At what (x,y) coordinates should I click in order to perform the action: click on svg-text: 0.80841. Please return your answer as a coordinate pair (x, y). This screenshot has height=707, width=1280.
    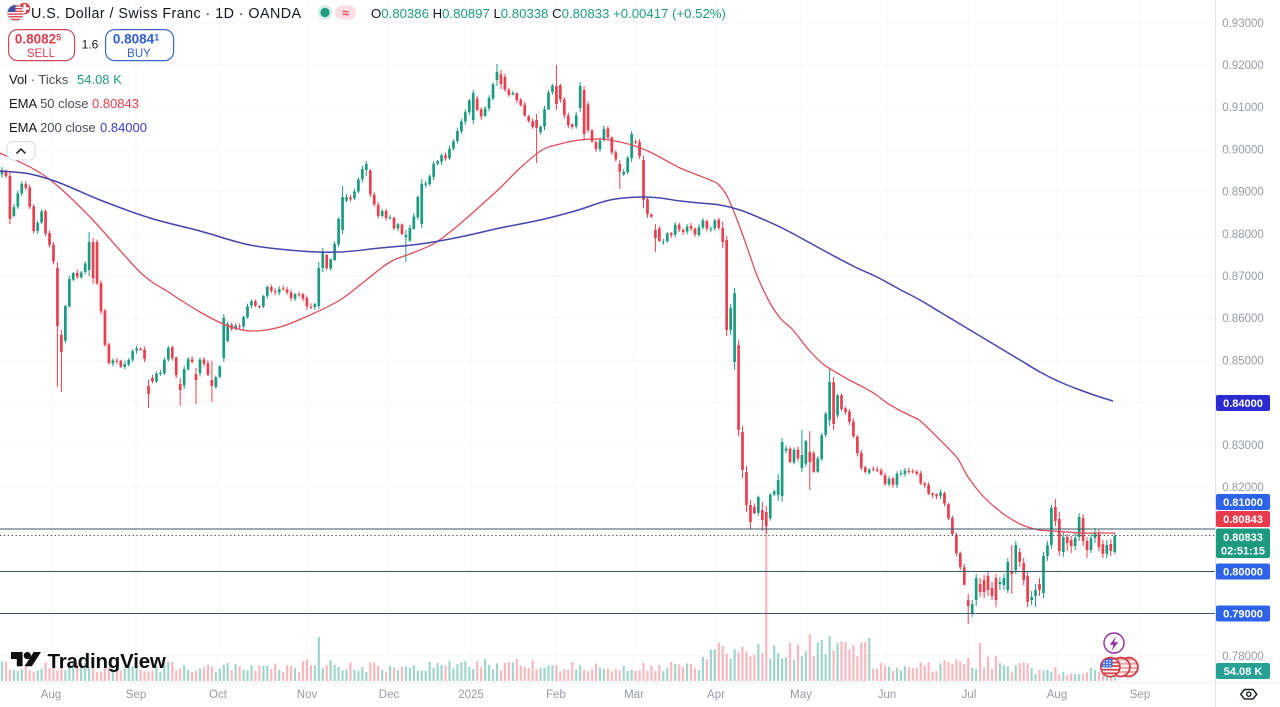
    Looking at the image, I should click on (136, 39).